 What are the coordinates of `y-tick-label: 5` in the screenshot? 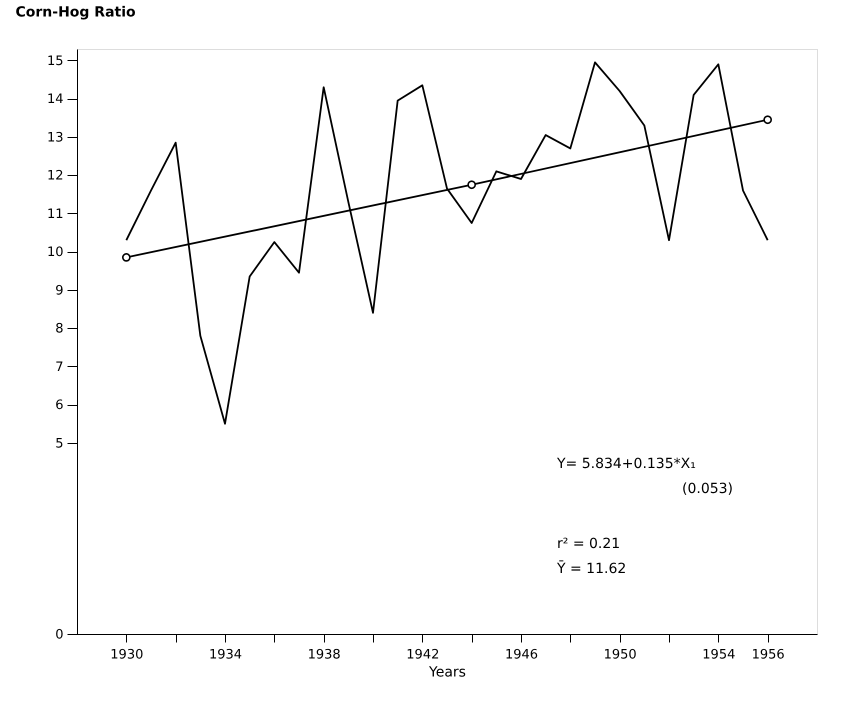 It's located at (59, 444).